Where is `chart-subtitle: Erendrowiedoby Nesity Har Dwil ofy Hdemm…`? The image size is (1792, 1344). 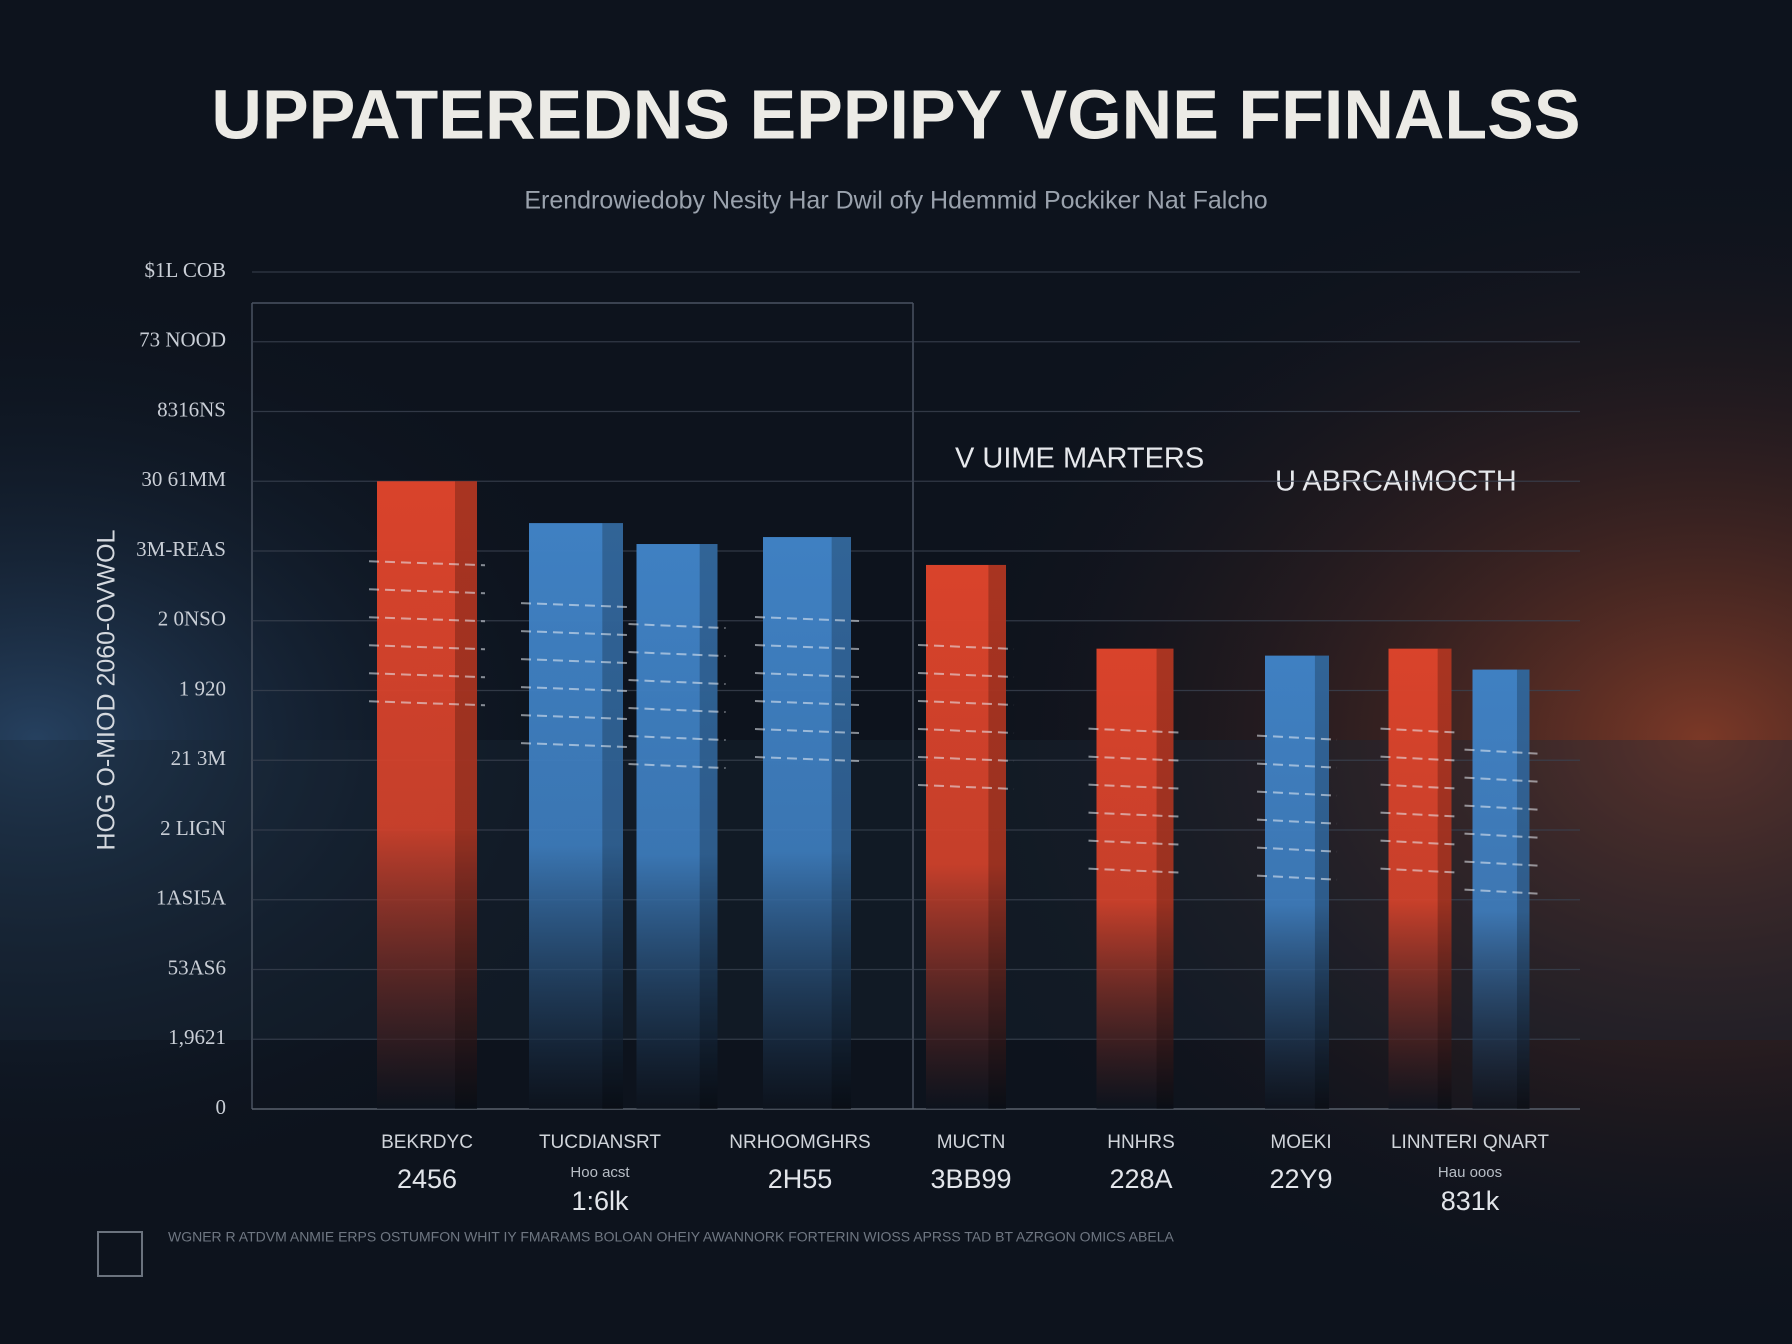
chart-subtitle: Erendrowiedoby Nesity Har Dwil ofy Hdemm… is located at coordinates (895, 201).